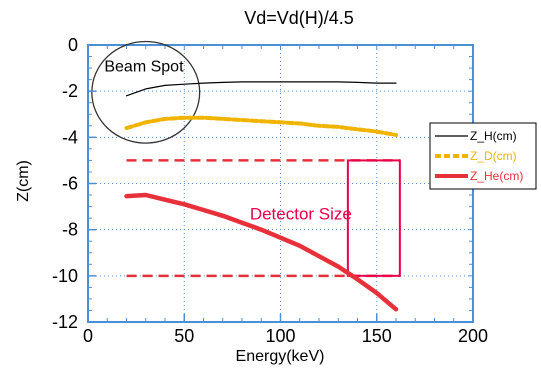  I want to click on y-tick-label: -2, so click(70, 91).